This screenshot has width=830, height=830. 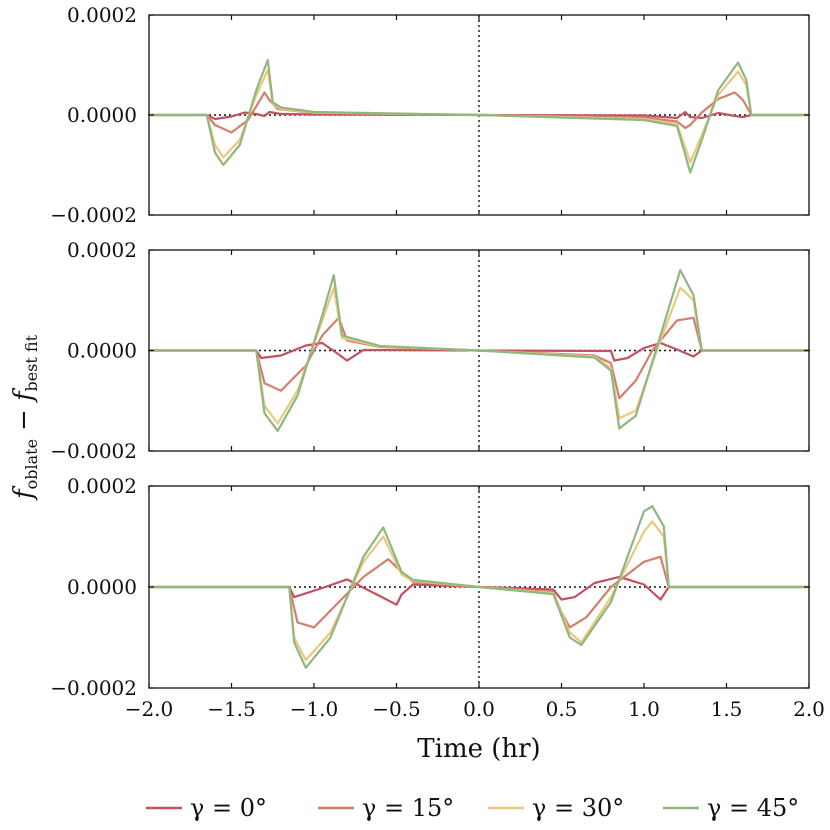 I want to click on y-axis-title-minus: −, so click(x=24, y=420).